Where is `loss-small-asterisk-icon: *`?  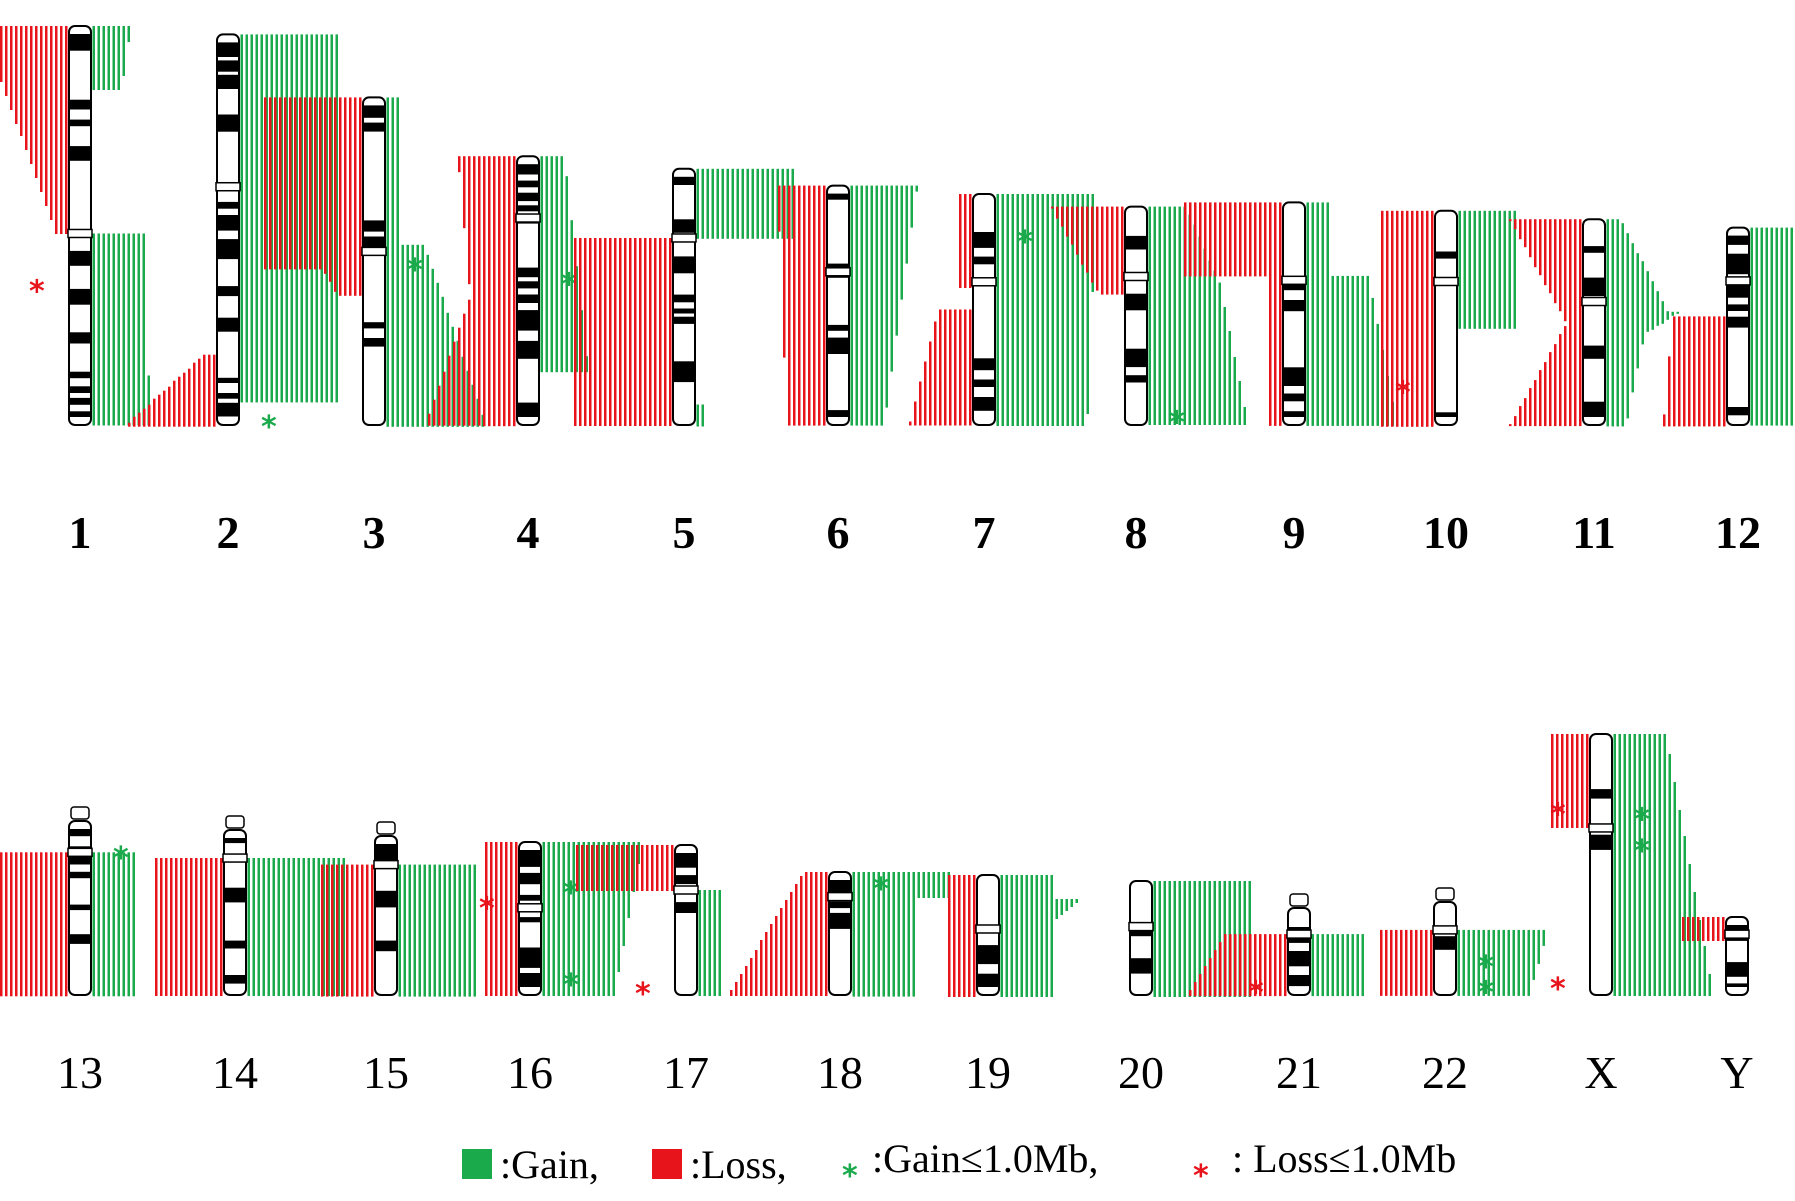
loss-small-asterisk-icon: * is located at coordinates (487, 908).